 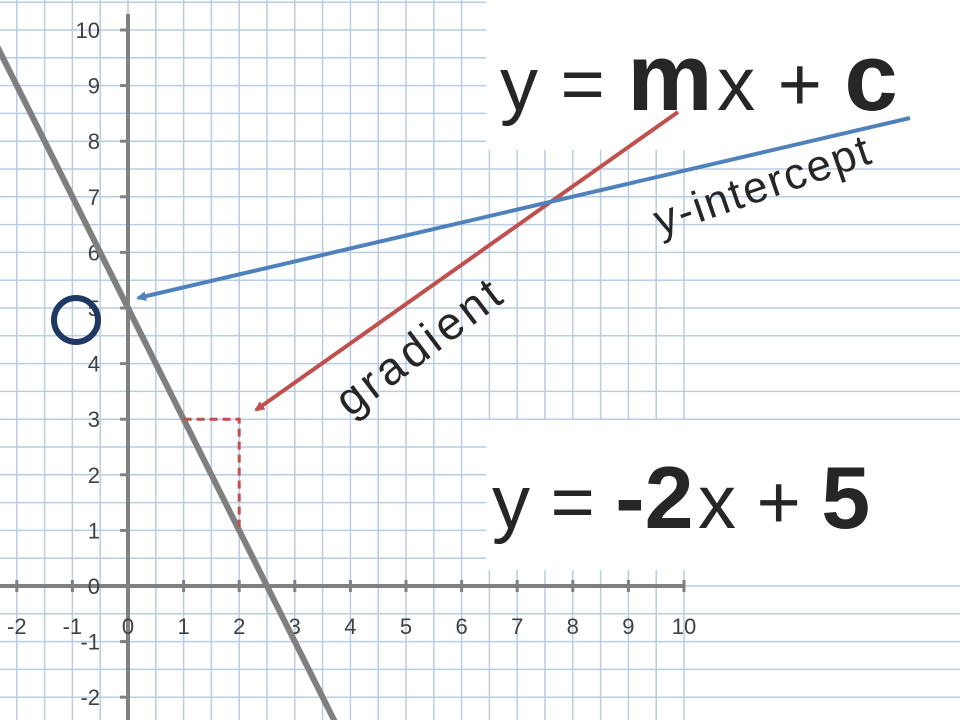 I want to click on general-eq-c: c, so click(x=870, y=77).